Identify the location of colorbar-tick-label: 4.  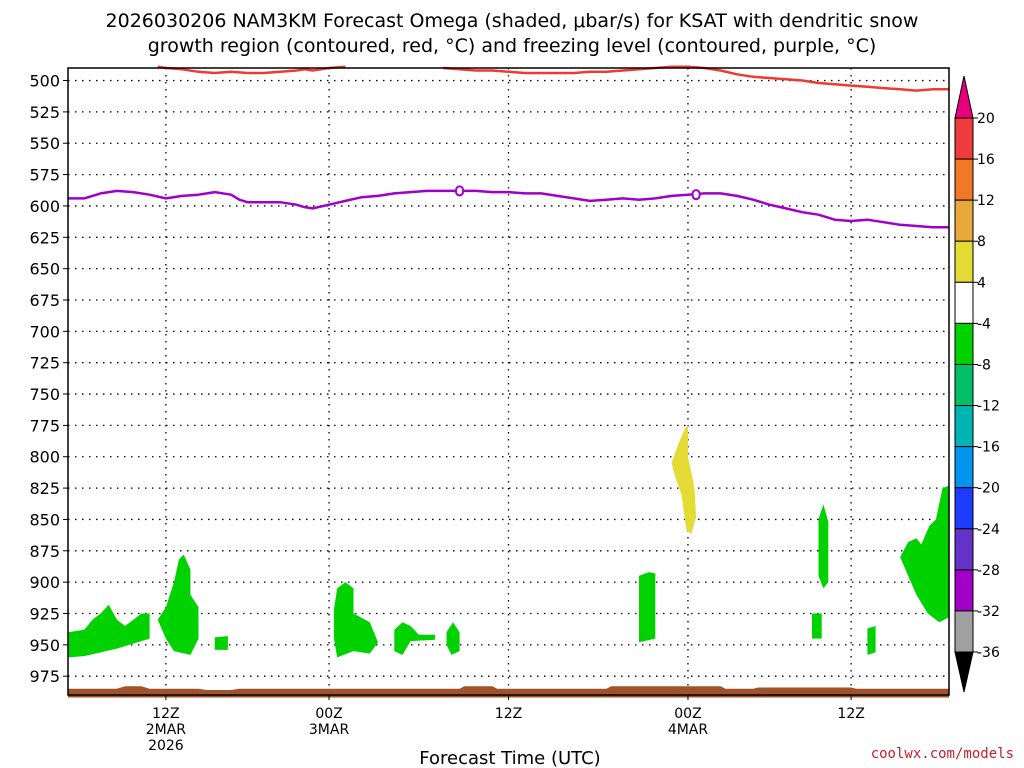
(981, 283).